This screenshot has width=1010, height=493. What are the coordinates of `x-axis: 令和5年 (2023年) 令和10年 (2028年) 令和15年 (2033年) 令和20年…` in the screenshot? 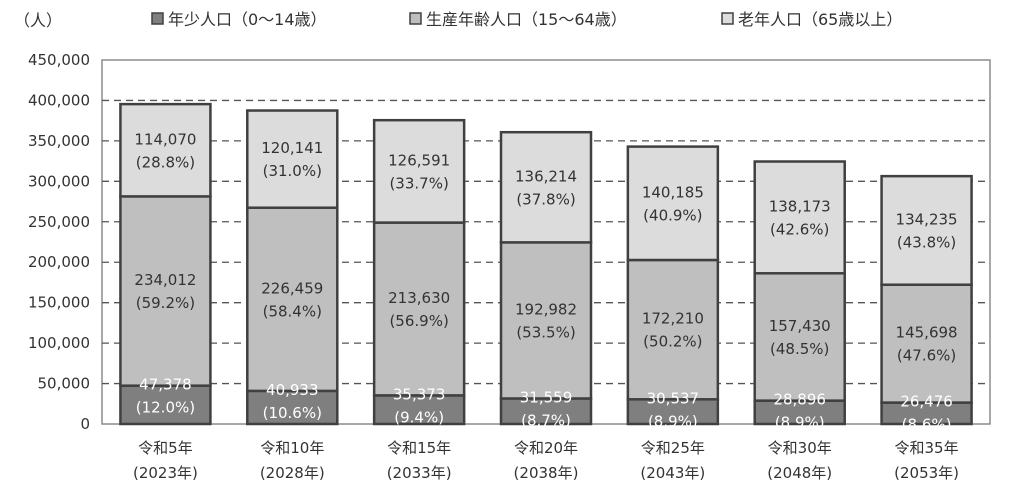 It's located at (546, 460).